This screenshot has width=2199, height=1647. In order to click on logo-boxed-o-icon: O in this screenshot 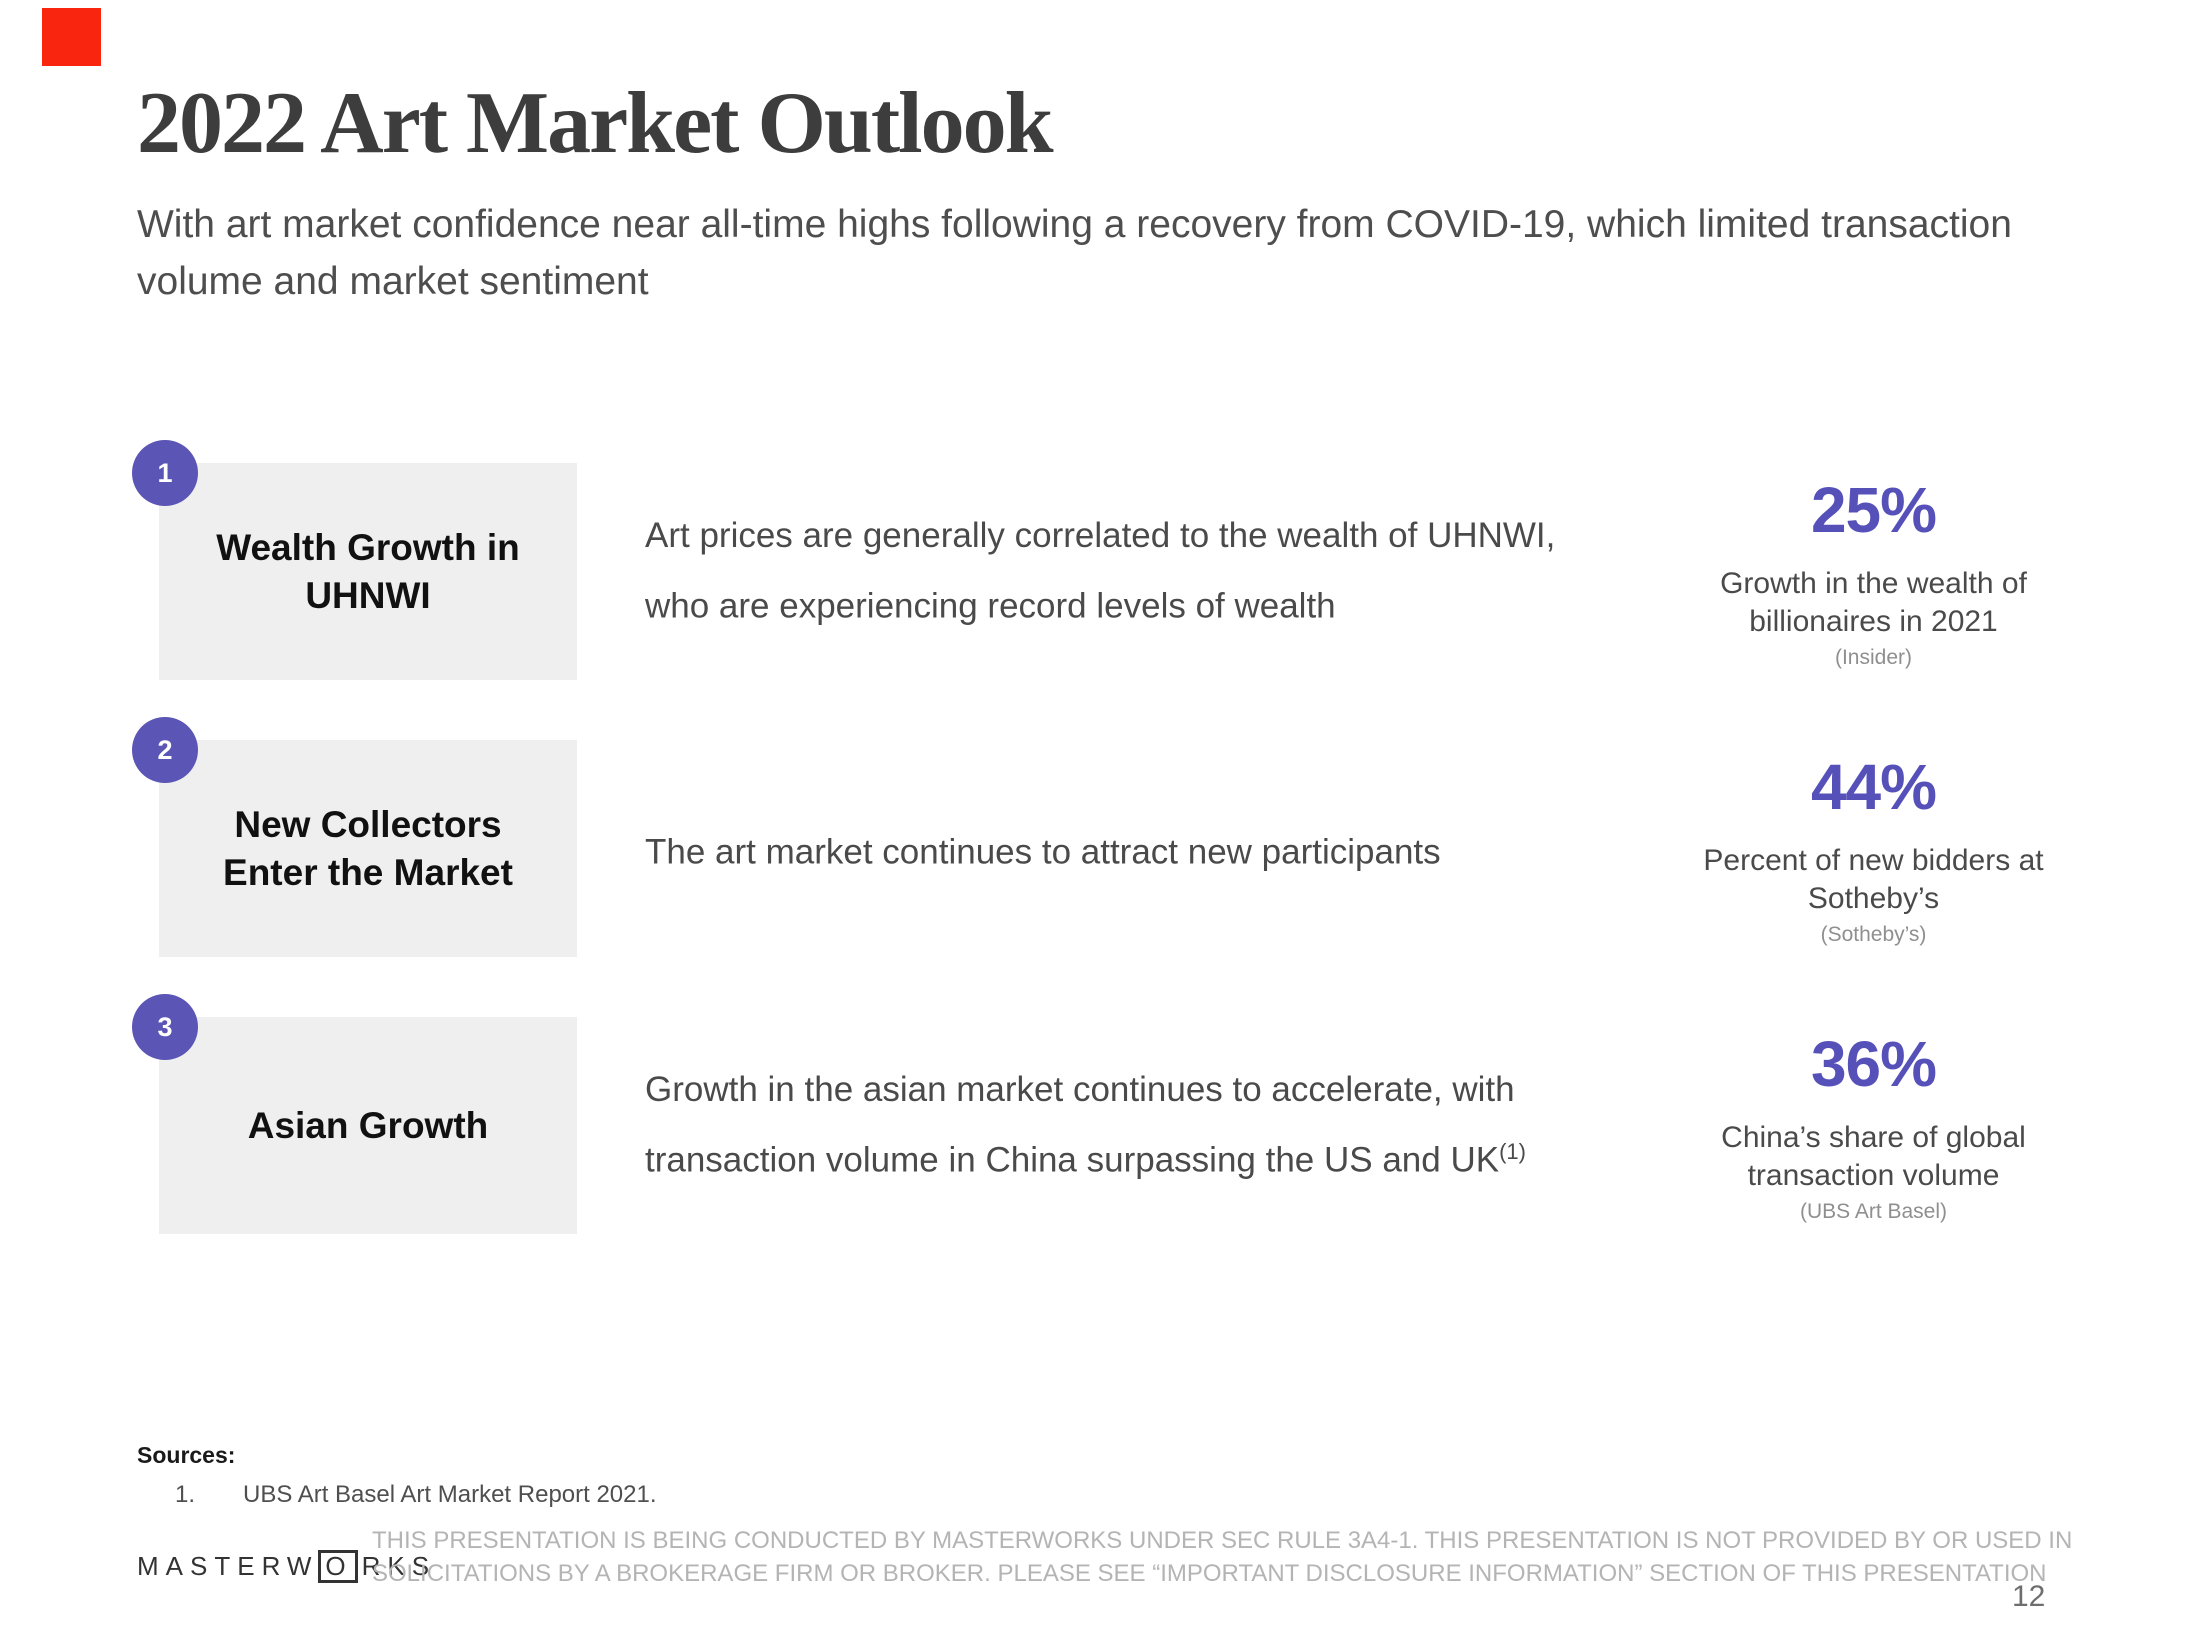, I will do `click(338, 1566)`.